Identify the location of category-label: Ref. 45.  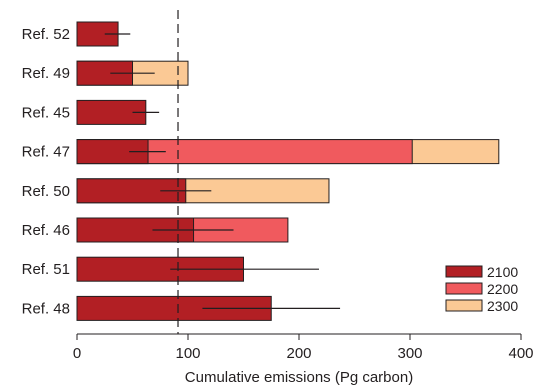
(46, 112).